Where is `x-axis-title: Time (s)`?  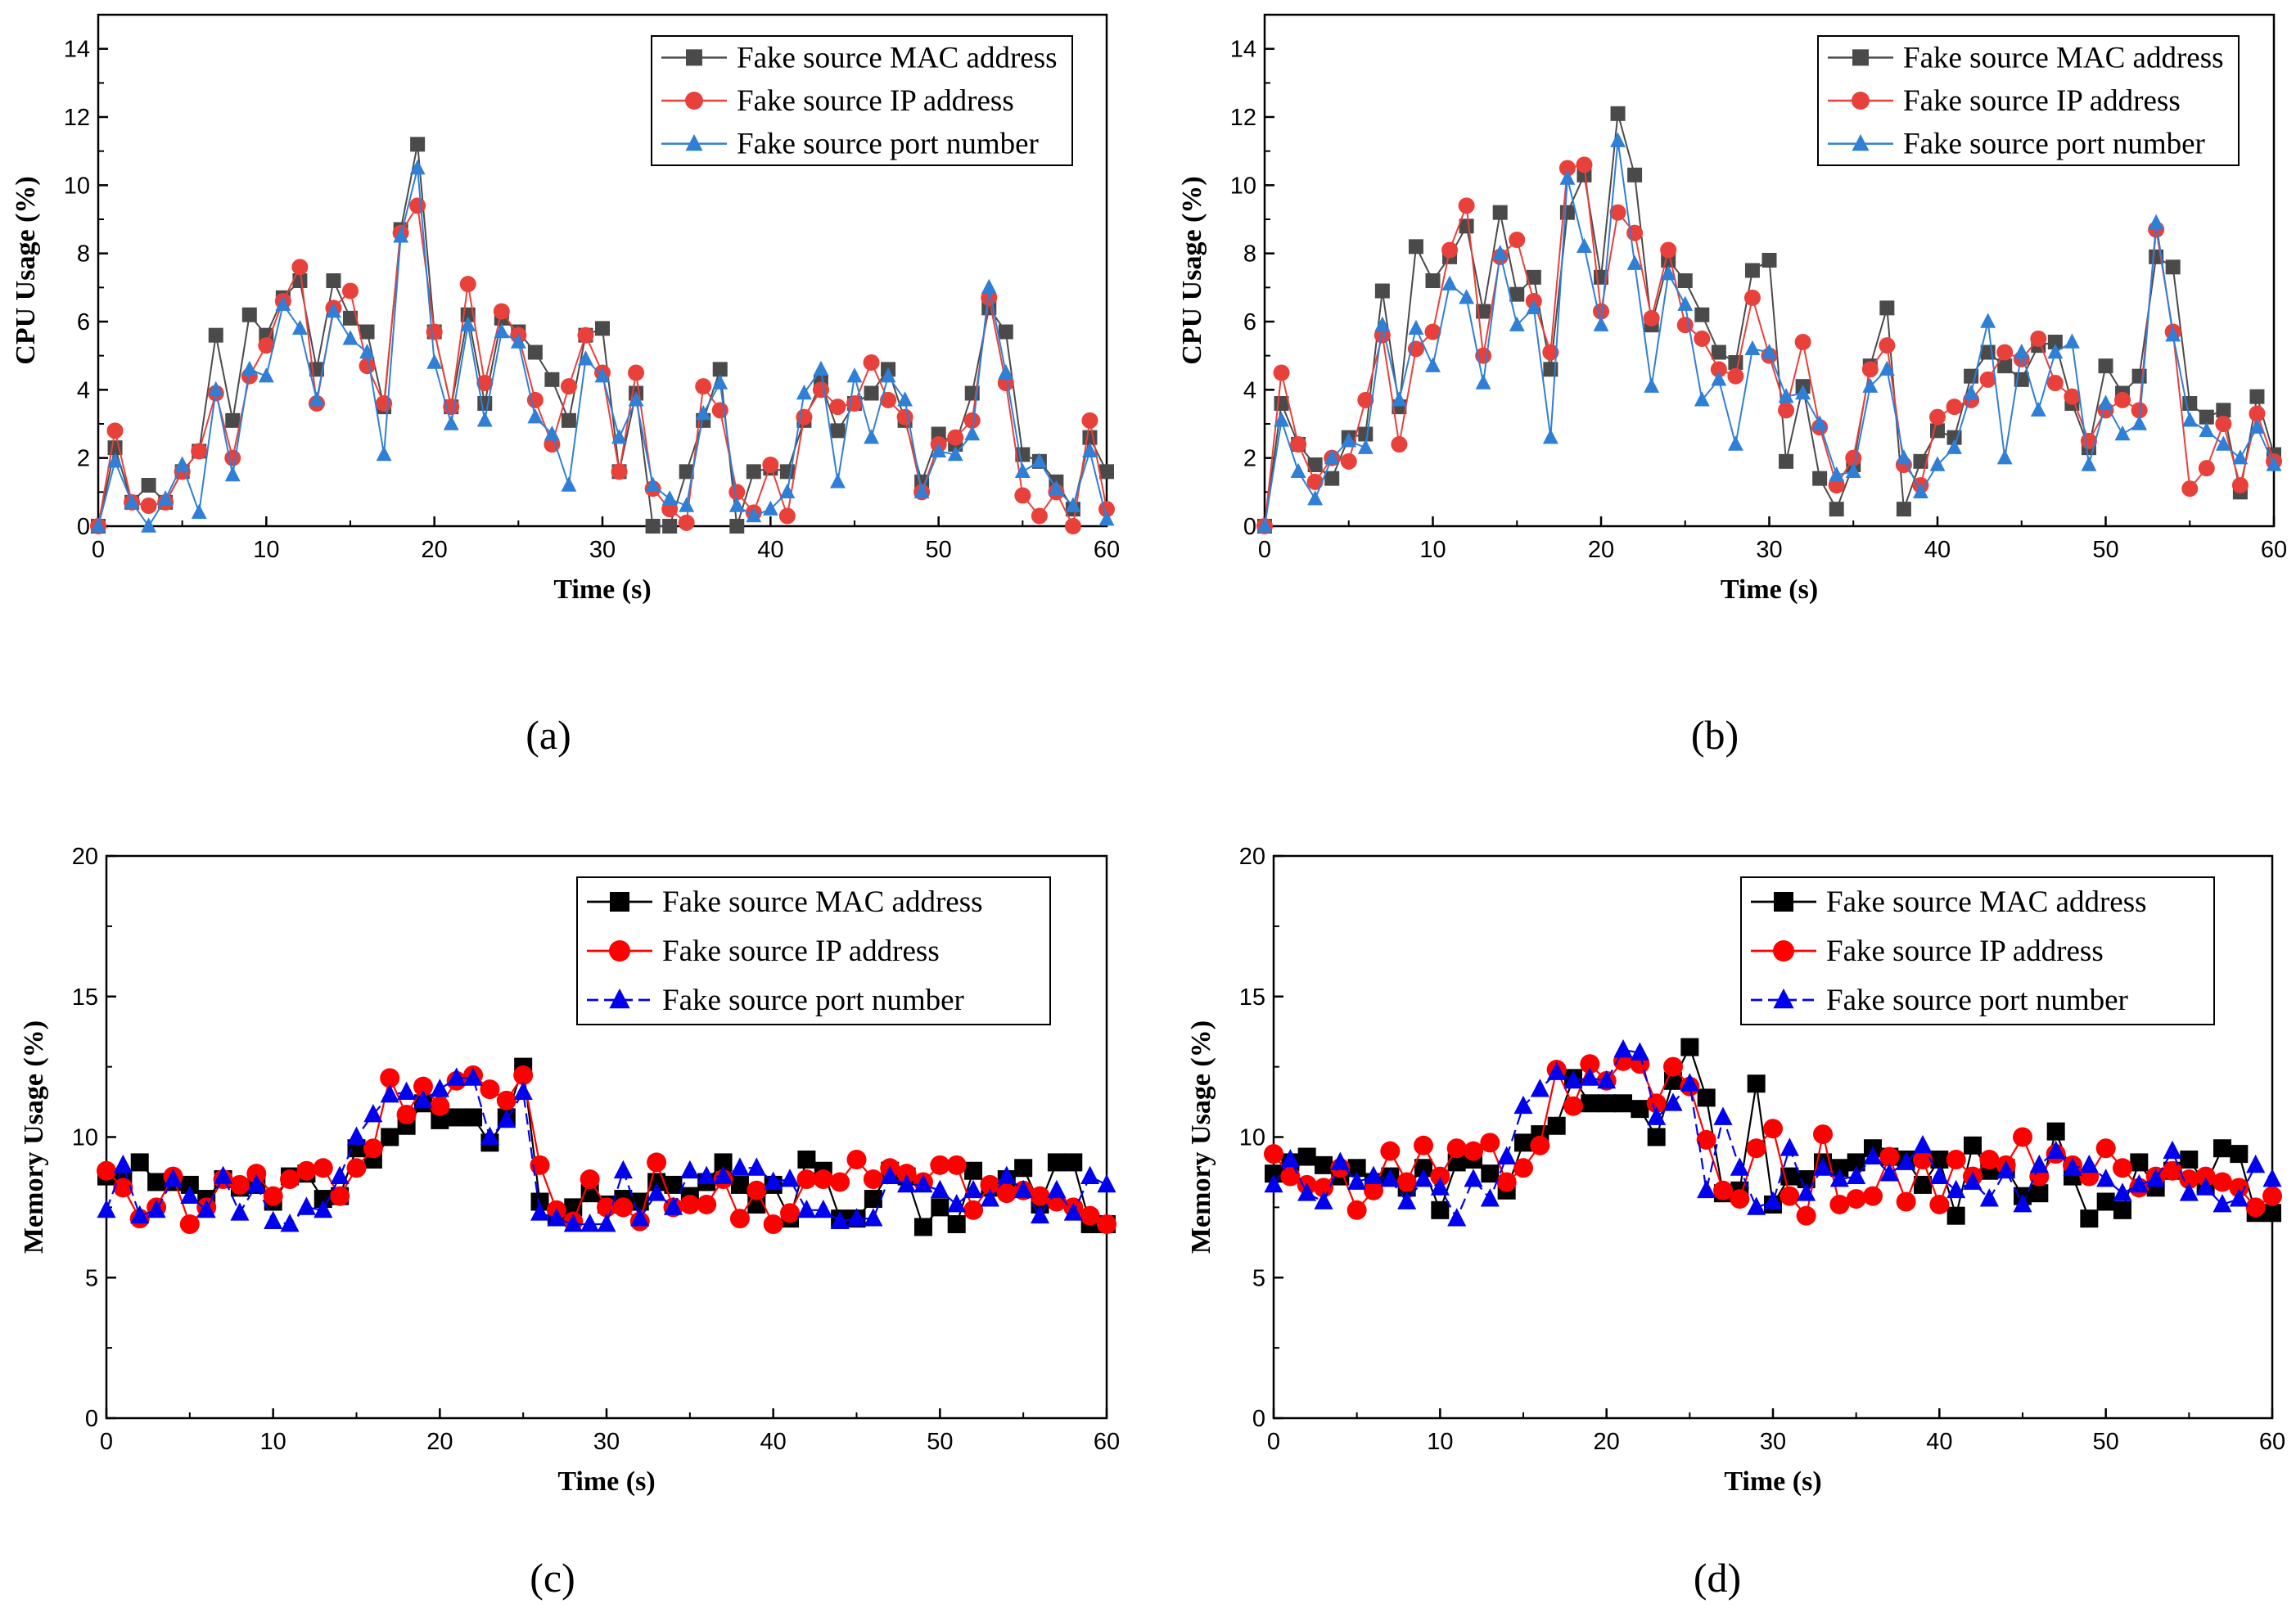
x-axis-title: Time (s) is located at coordinates (1769, 589).